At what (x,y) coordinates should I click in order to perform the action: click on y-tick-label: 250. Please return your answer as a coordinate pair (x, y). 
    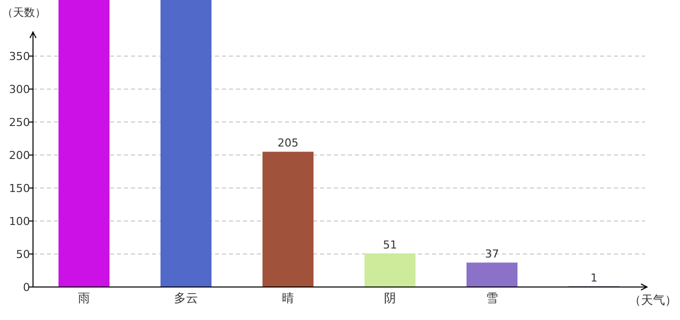
    Looking at the image, I should click on (19, 123).